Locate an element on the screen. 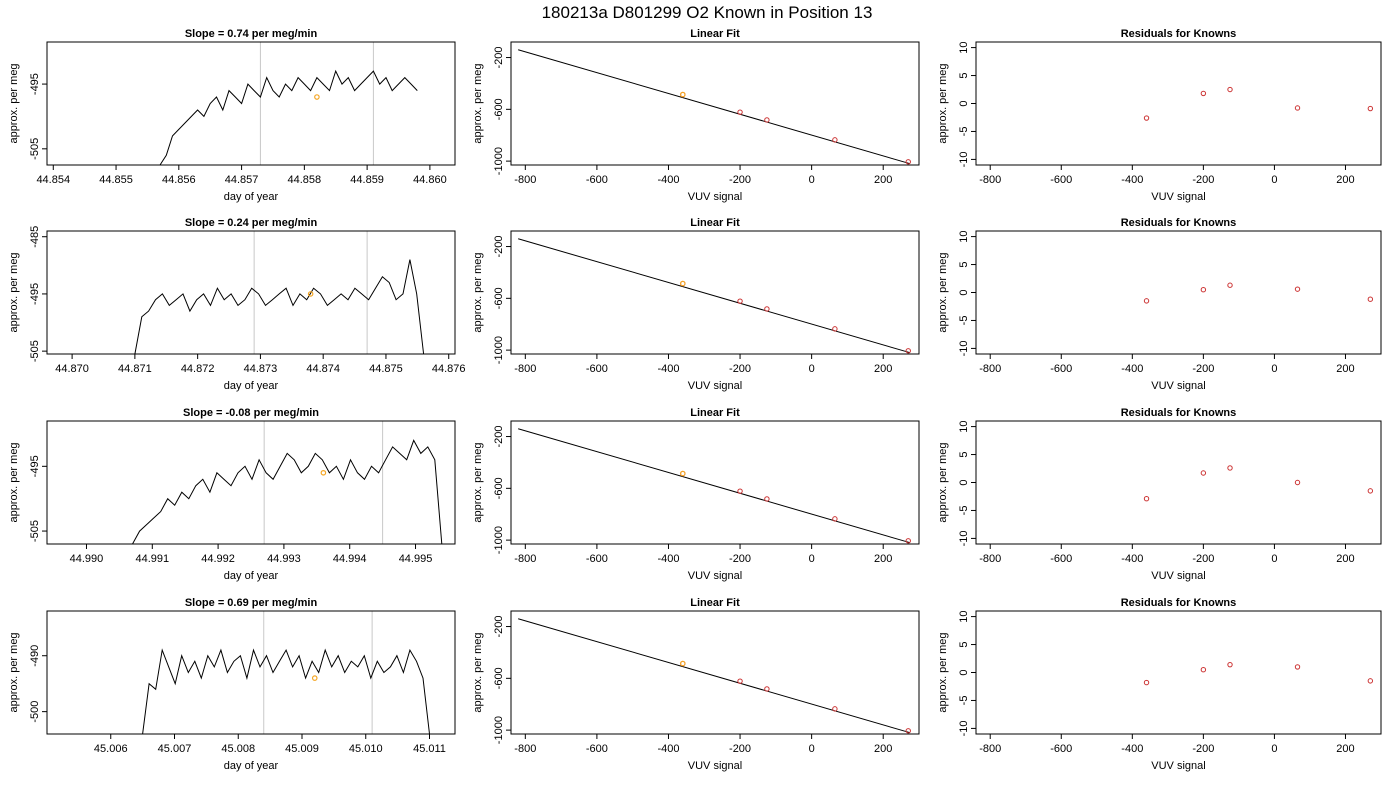 This screenshot has width=1400, height=800. x-tick-label: 44.855 is located at coordinates (116, 180).